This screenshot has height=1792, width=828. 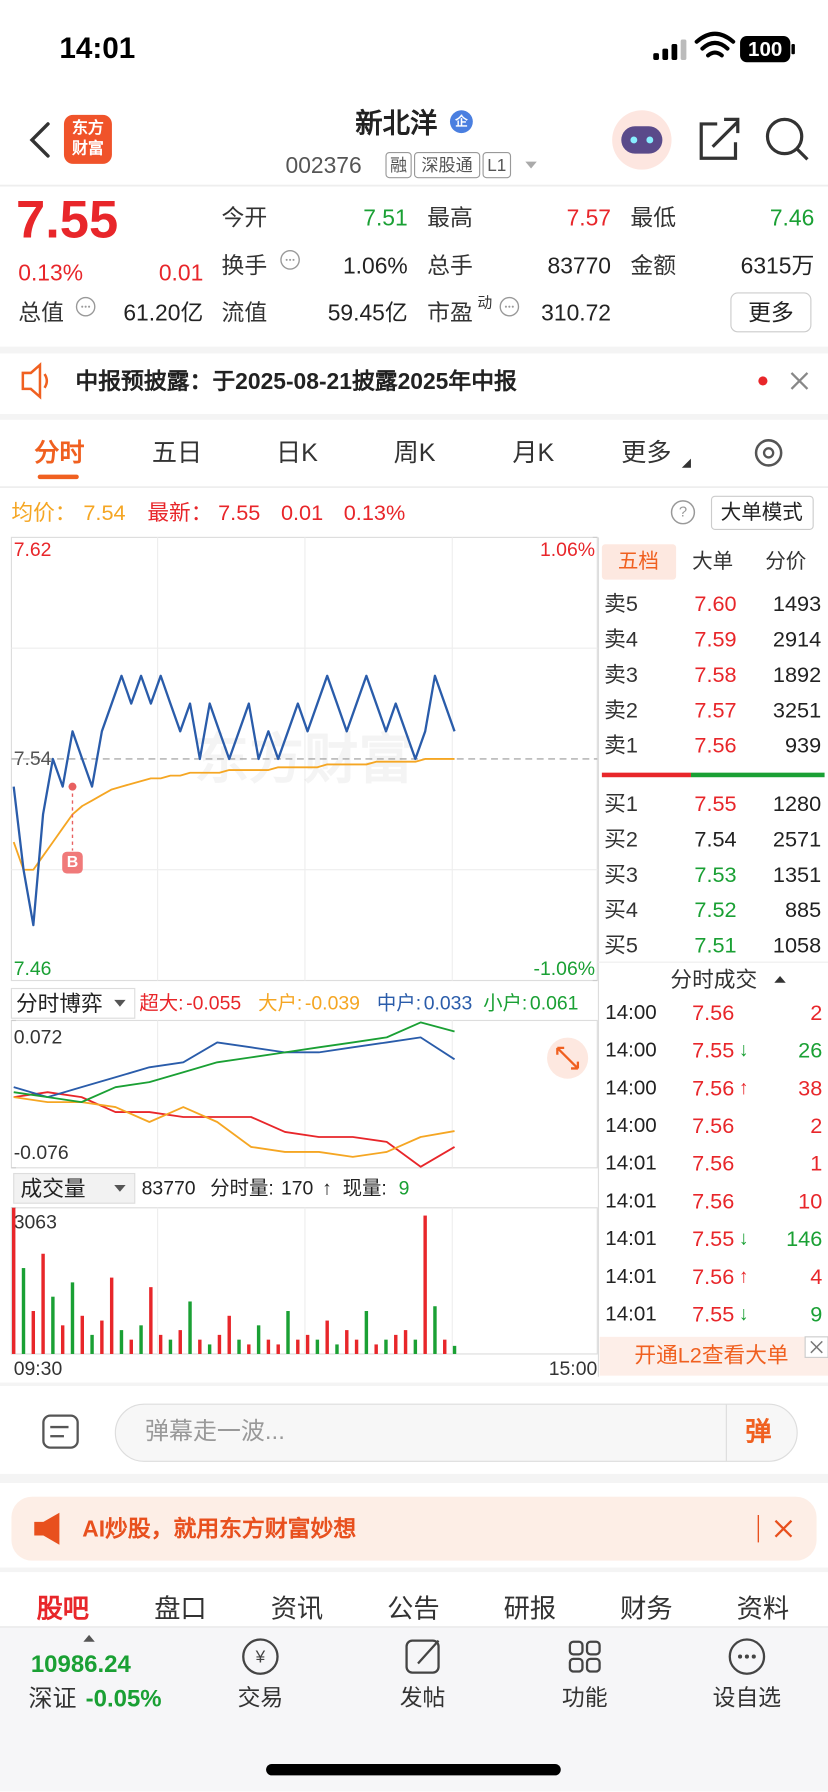 I want to click on nav-item: 功能, so click(x=585, y=1698).